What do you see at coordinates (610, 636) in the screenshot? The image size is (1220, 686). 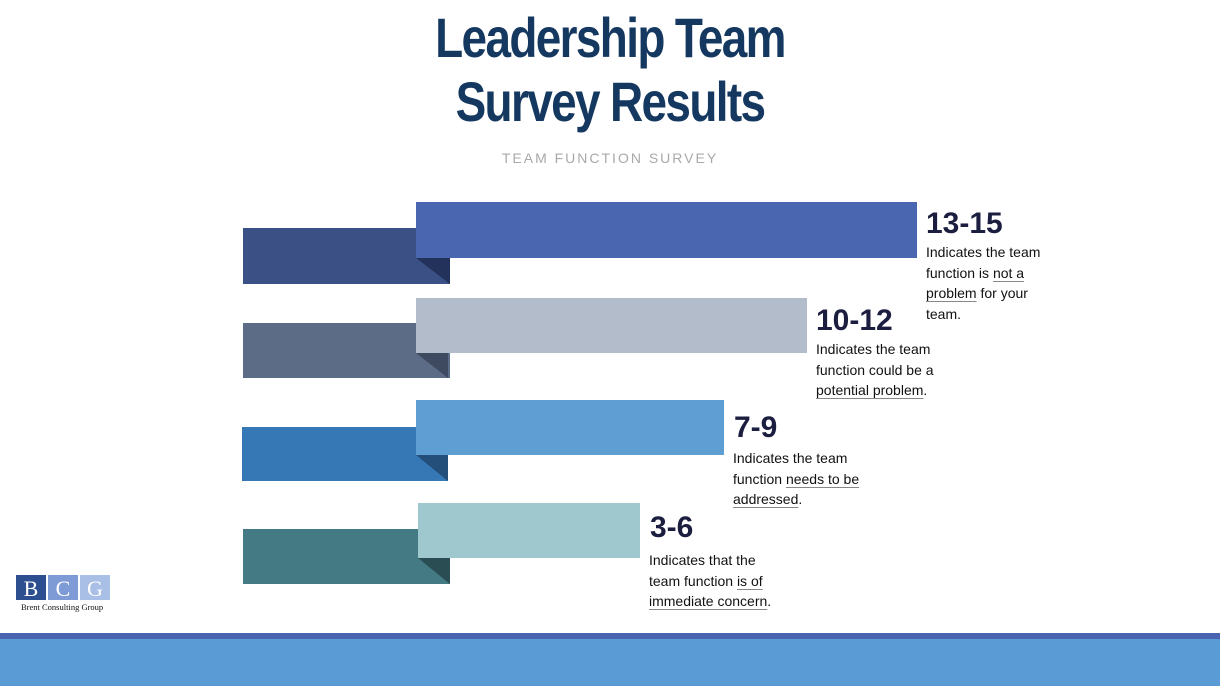 I see `footer-accent-line` at bounding box center [610, 636].